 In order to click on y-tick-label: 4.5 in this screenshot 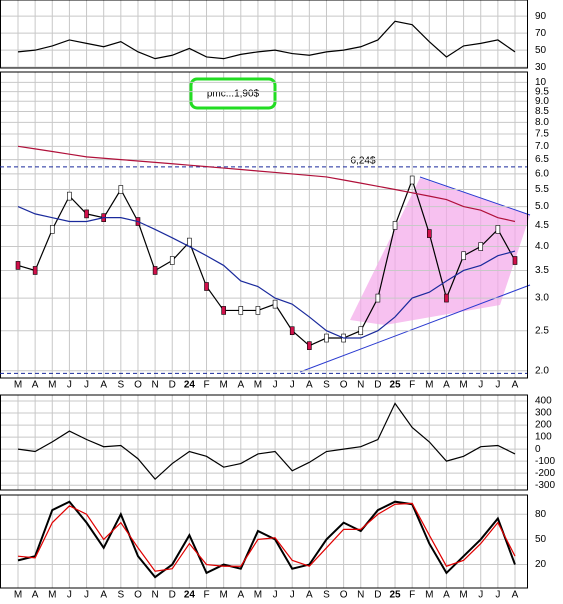, I will do `click(542, 225)`.